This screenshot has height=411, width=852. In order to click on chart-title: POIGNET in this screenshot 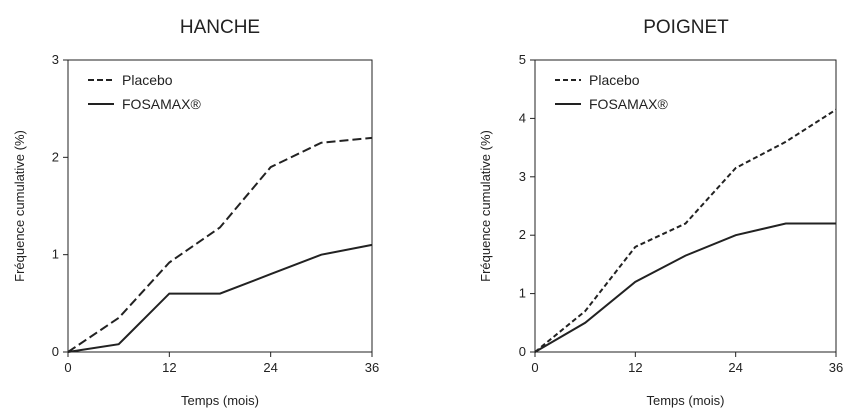, I will do `click(686, 27)`.